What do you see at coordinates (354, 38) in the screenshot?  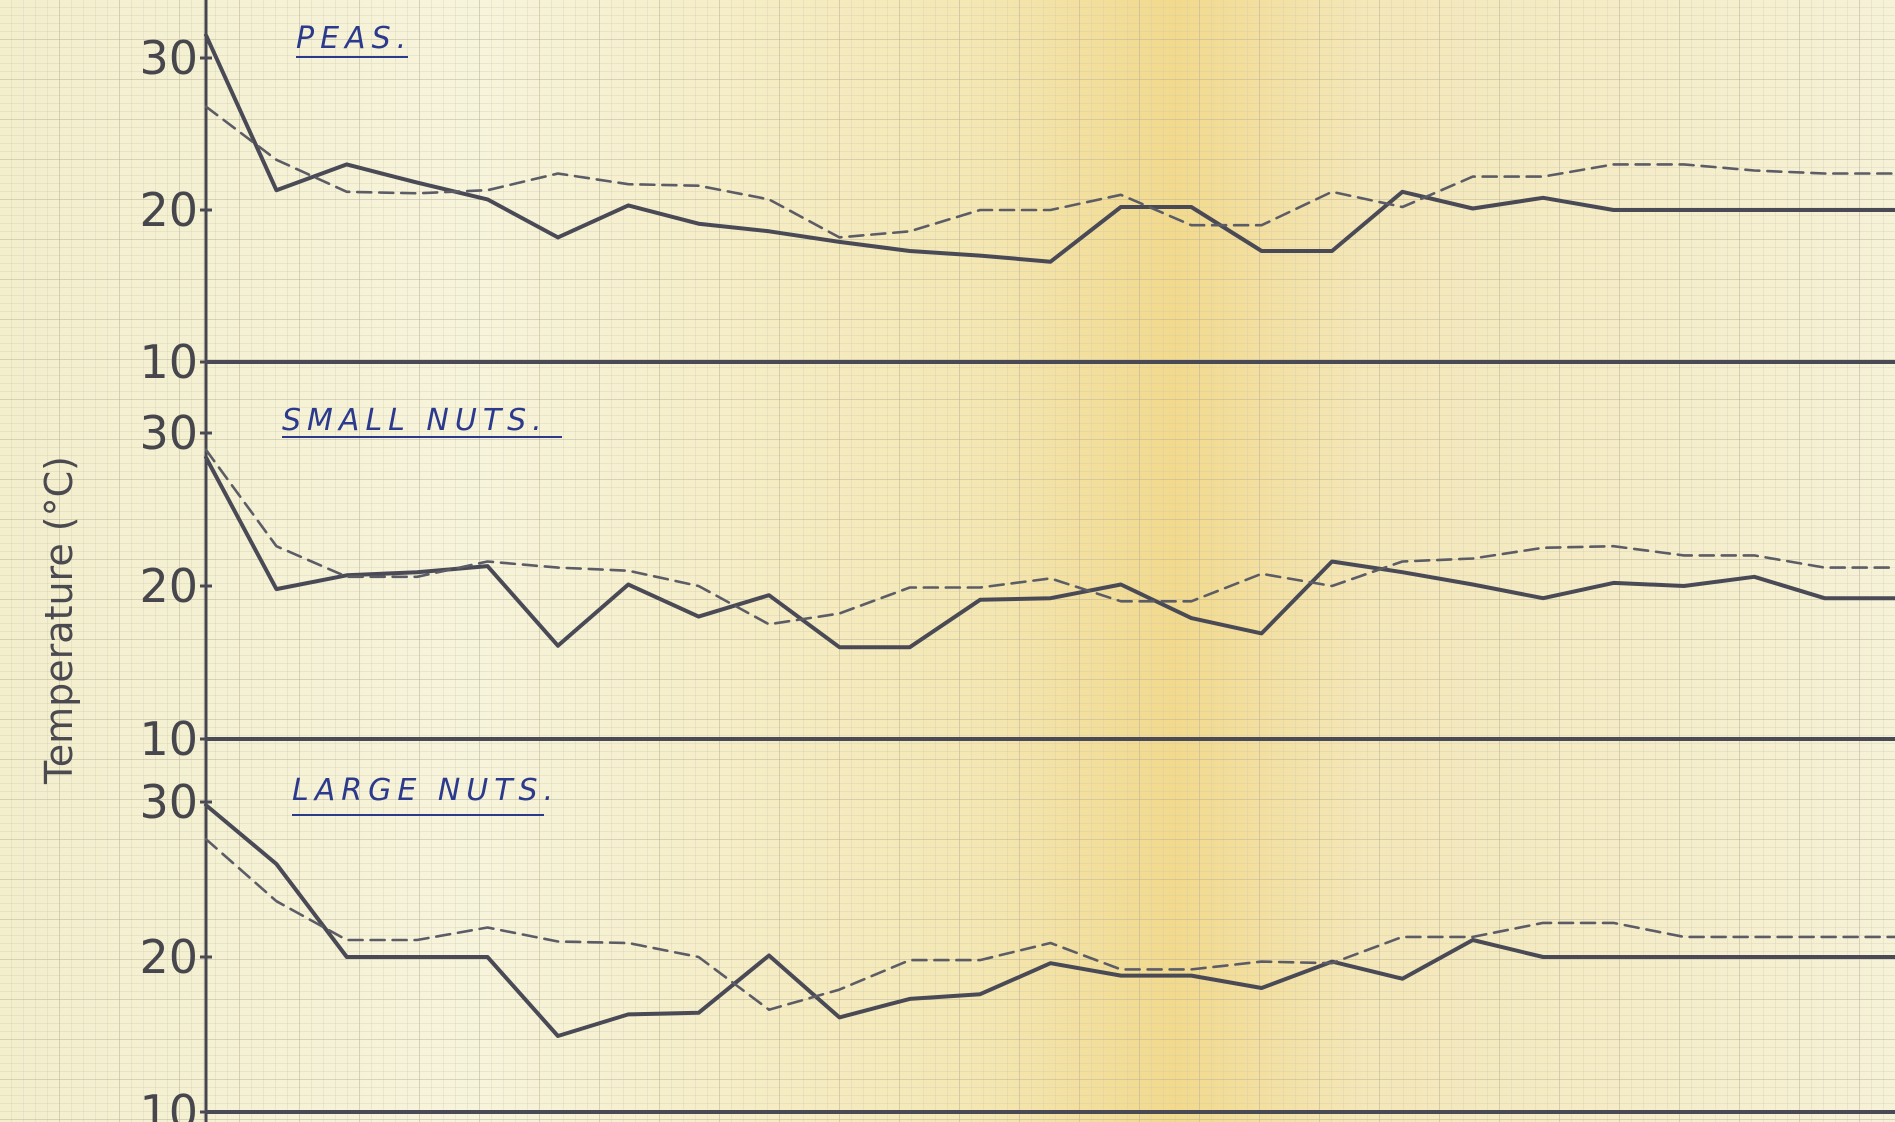 I see `panel-title: PEAS.` at bounding box center [354, 38].